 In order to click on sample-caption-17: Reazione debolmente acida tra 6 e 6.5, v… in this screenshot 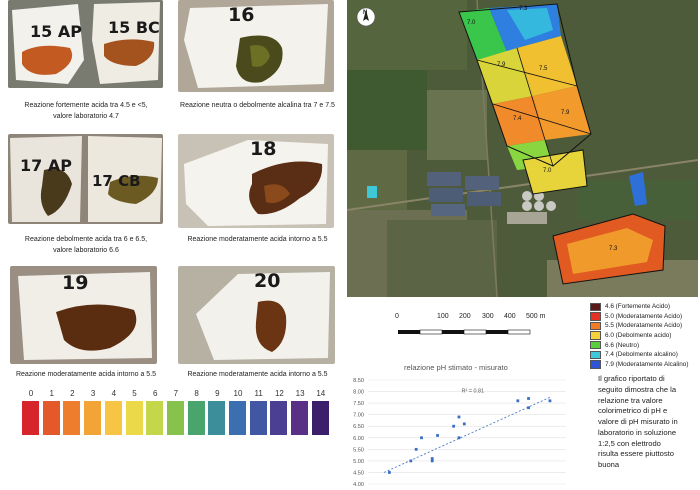, I will do `click(86, 246)`.